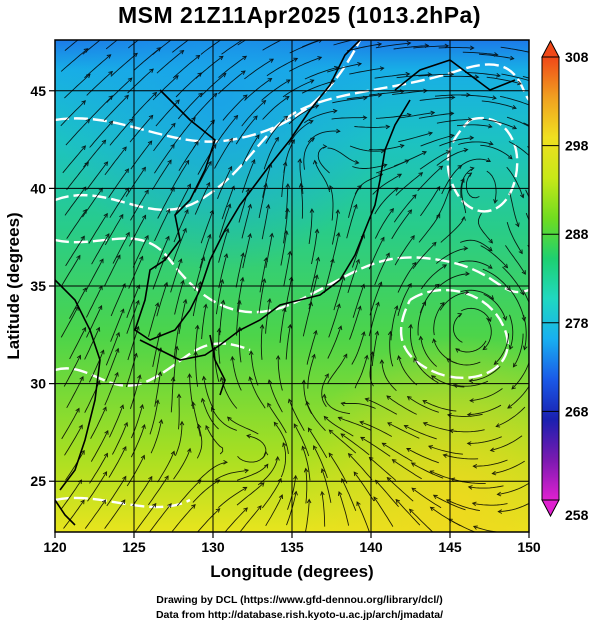  I want to click on x-tick-label: 150, so click(529, 547).